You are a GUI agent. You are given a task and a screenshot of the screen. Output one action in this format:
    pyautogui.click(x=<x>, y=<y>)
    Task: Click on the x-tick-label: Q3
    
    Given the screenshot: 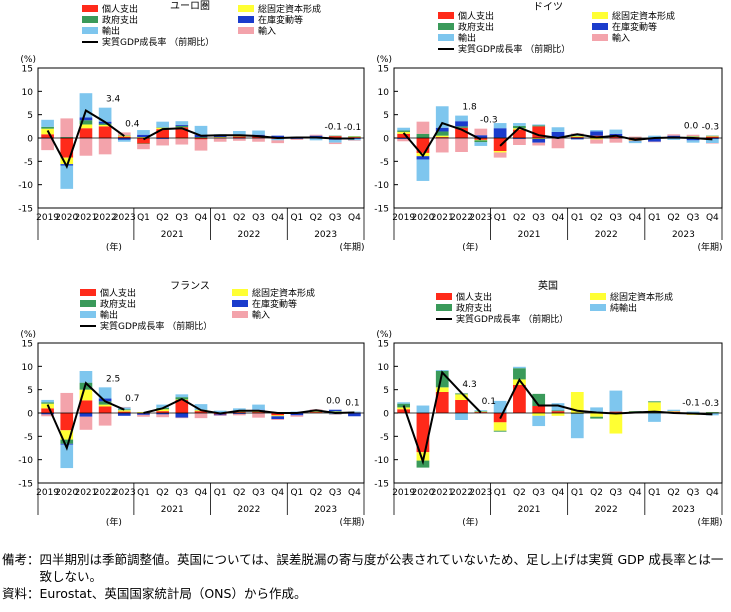 What is the action you would take?
    pyautogui.click(x=693, y=493)
    